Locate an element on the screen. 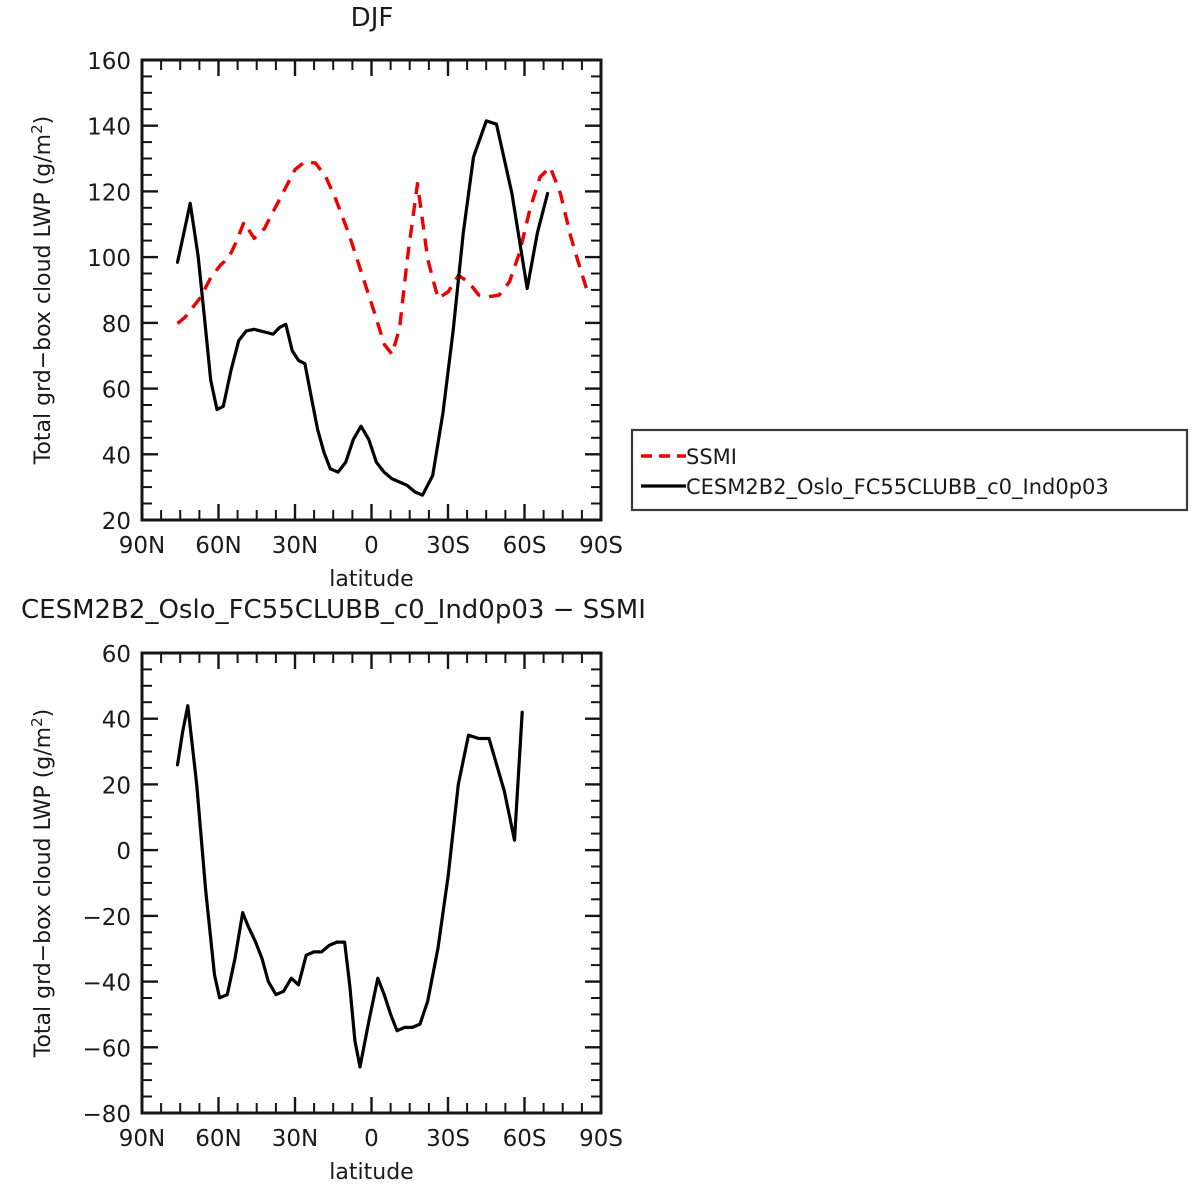 The height and width of the screenshot is (1196, 1196). bottom-xtick-90s: 90S is located at coordinates (601, 1139).